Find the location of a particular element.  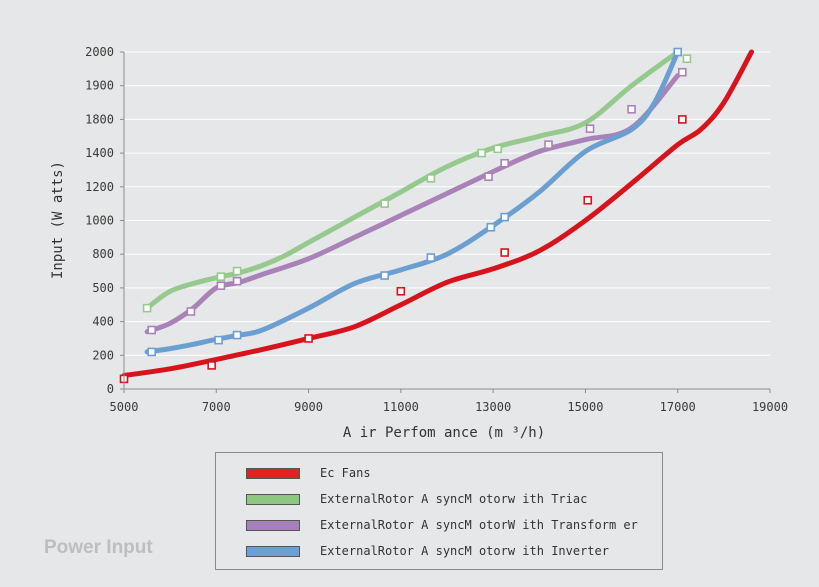

x-tick-label: 19000 is located at coordinates (770, 407).